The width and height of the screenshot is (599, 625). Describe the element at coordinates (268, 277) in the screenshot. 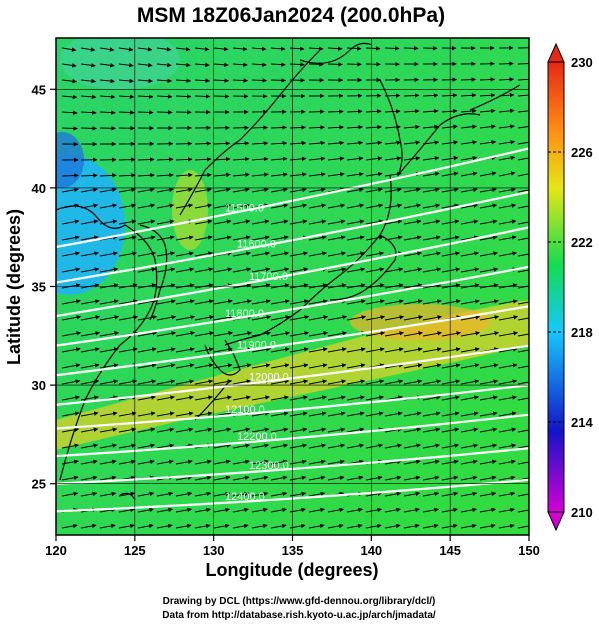

I see `contour-label: 11700.0` at that location.